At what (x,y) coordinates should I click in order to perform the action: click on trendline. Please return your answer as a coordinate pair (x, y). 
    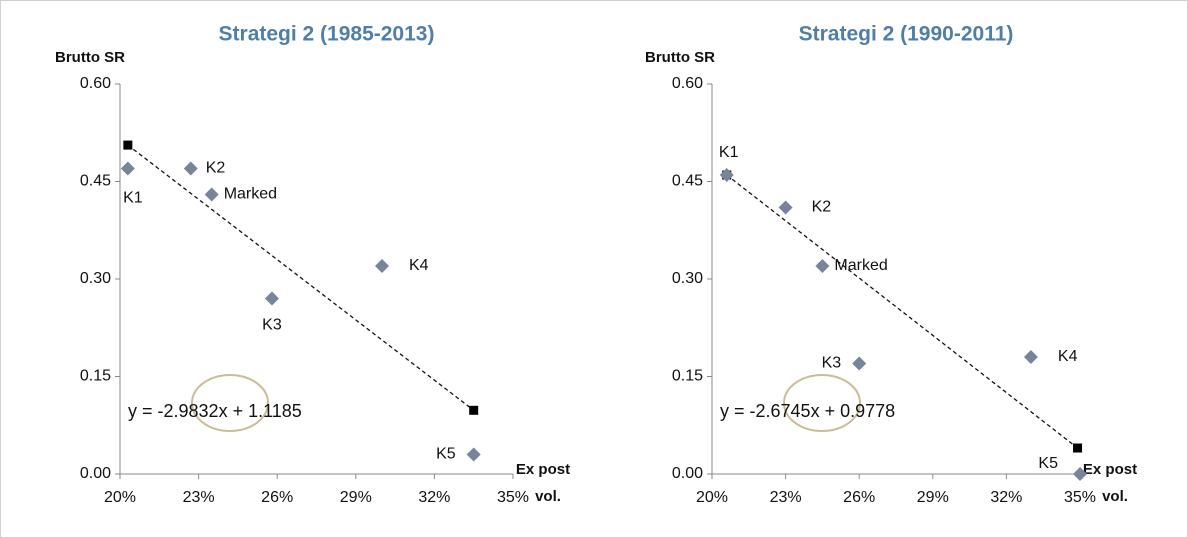
    Looking at the image, I should click on (301, 277).